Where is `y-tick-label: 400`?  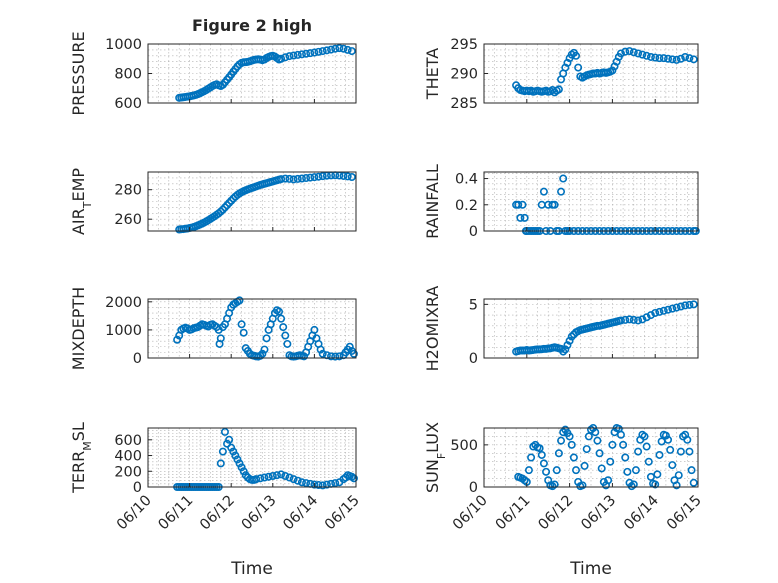 y-tick-label: 400 is located at coordinates (128, 457).